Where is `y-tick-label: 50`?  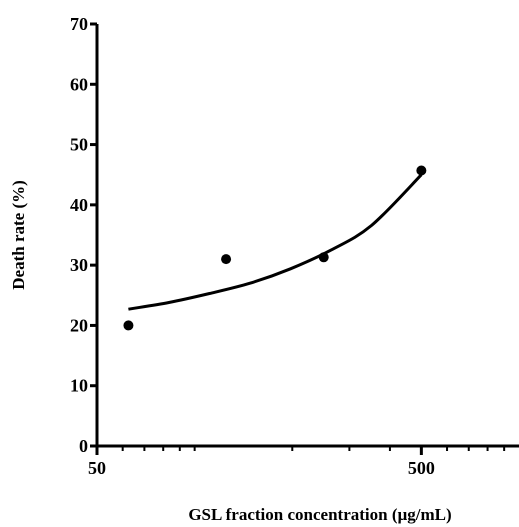
y-tick-label: 50 is located at coordinates (79, 145).